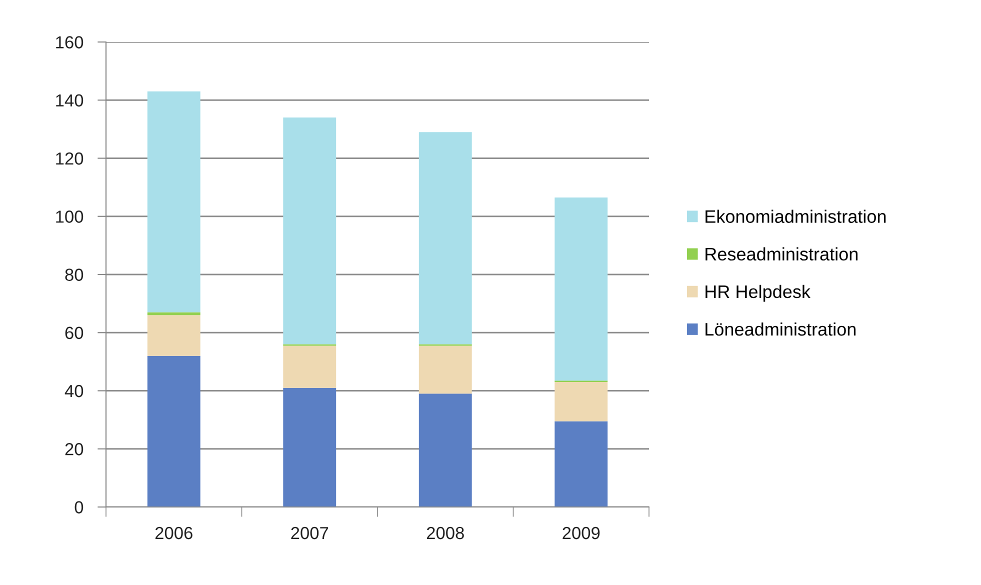  I want to click on y-tick-label: 140, so click(70, 100).